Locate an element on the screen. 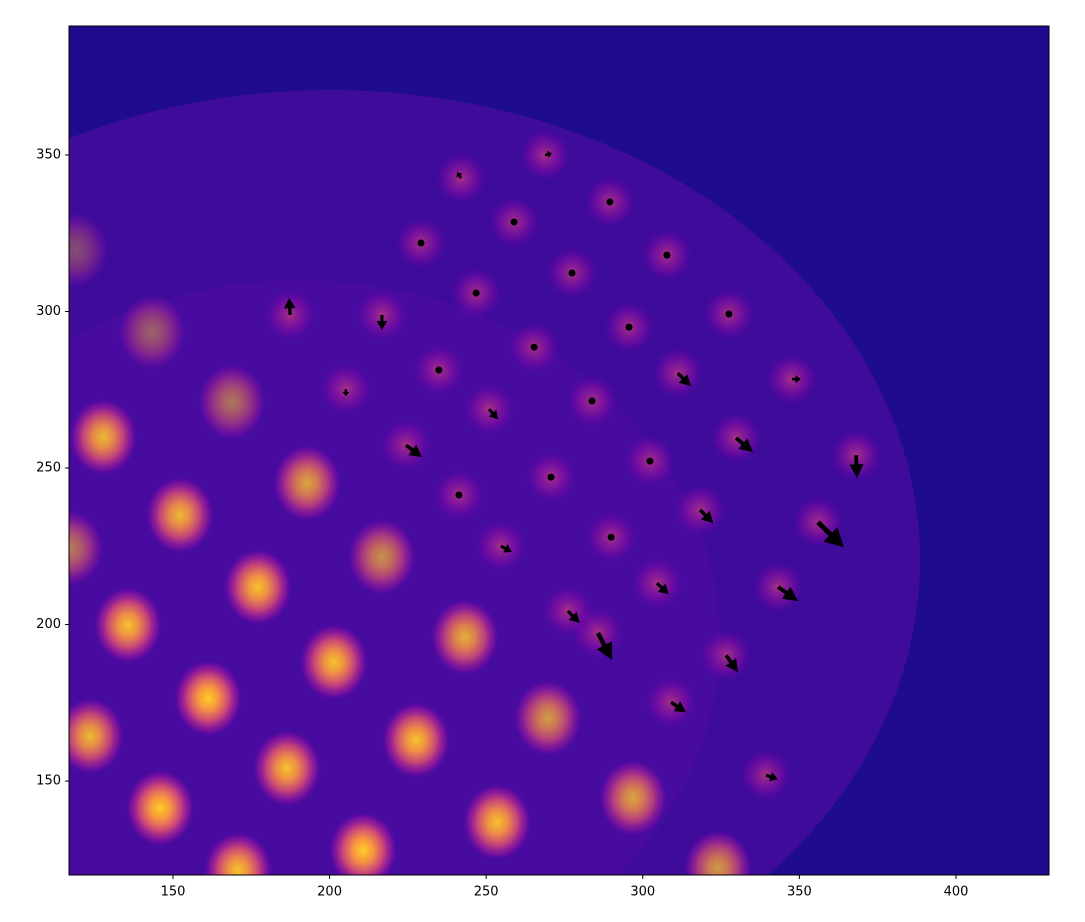 The width and height of the screenshot is (1085, 922). y-tick-label: 300 is located at coordinates (48, 311).